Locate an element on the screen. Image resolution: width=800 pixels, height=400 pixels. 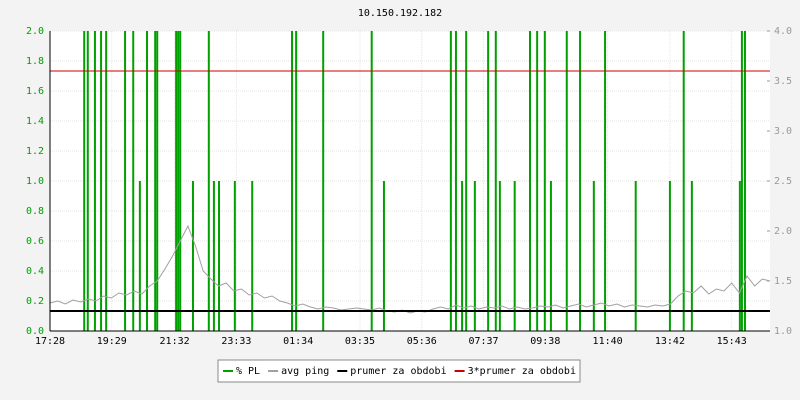
y-tick-label: 1.4 is located at coordinates (35, 121).